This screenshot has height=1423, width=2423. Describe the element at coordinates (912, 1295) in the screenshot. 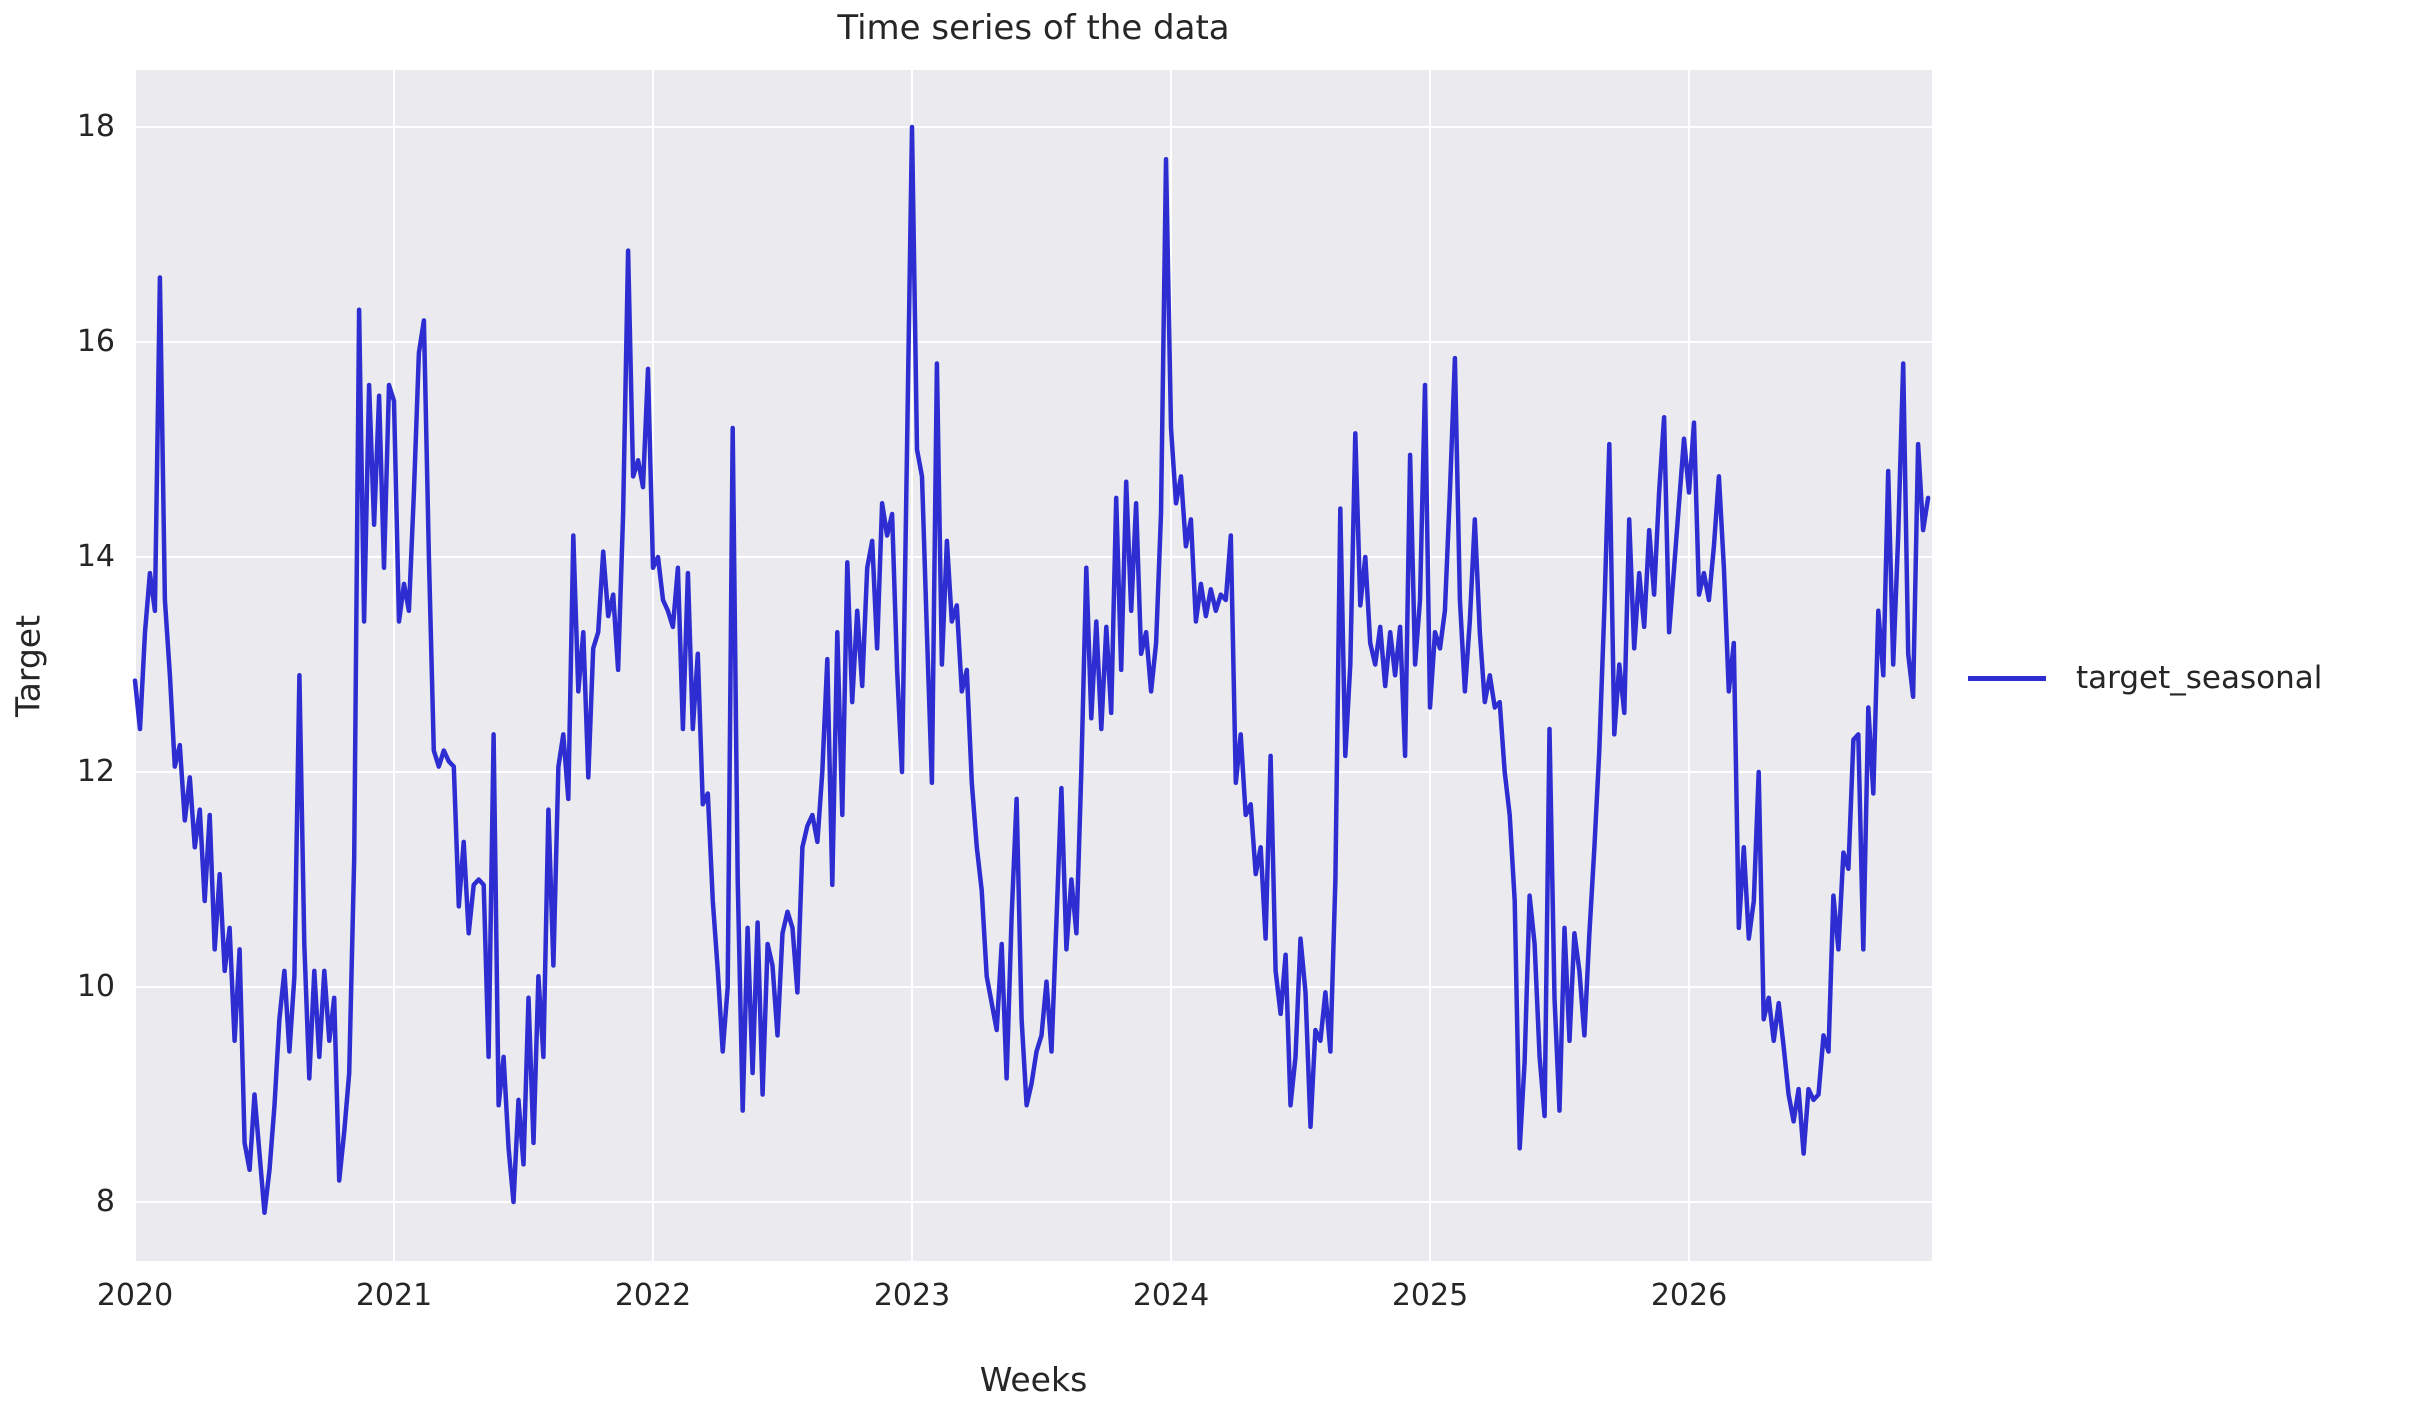

I see `x-tick-2023: 2023` at that location.